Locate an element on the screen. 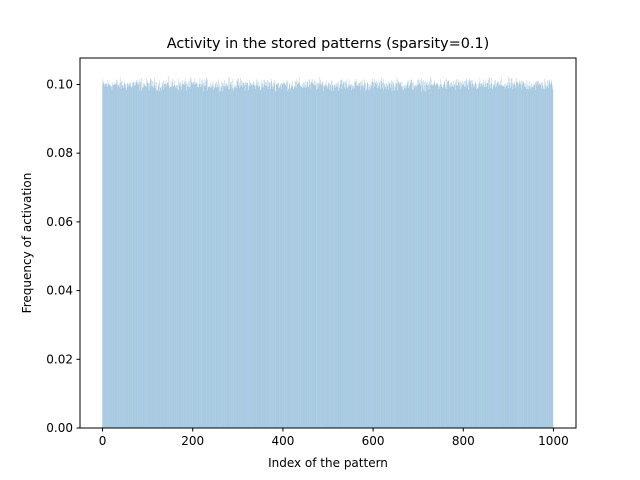  y-tick-label: 0.08 is located at coordinates (59, 153).